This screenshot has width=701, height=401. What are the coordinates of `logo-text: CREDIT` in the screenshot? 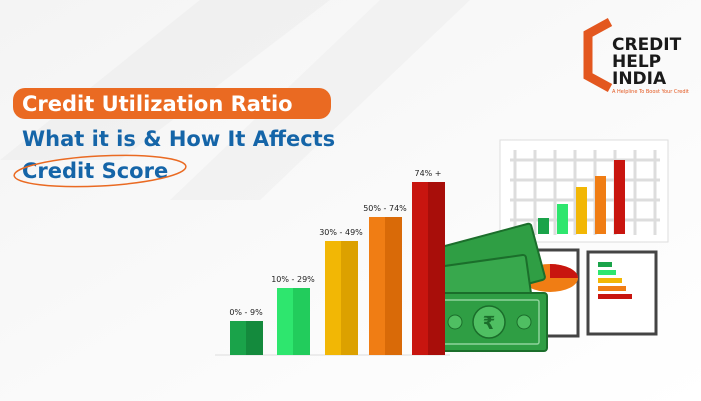 It's located at (647, 45).